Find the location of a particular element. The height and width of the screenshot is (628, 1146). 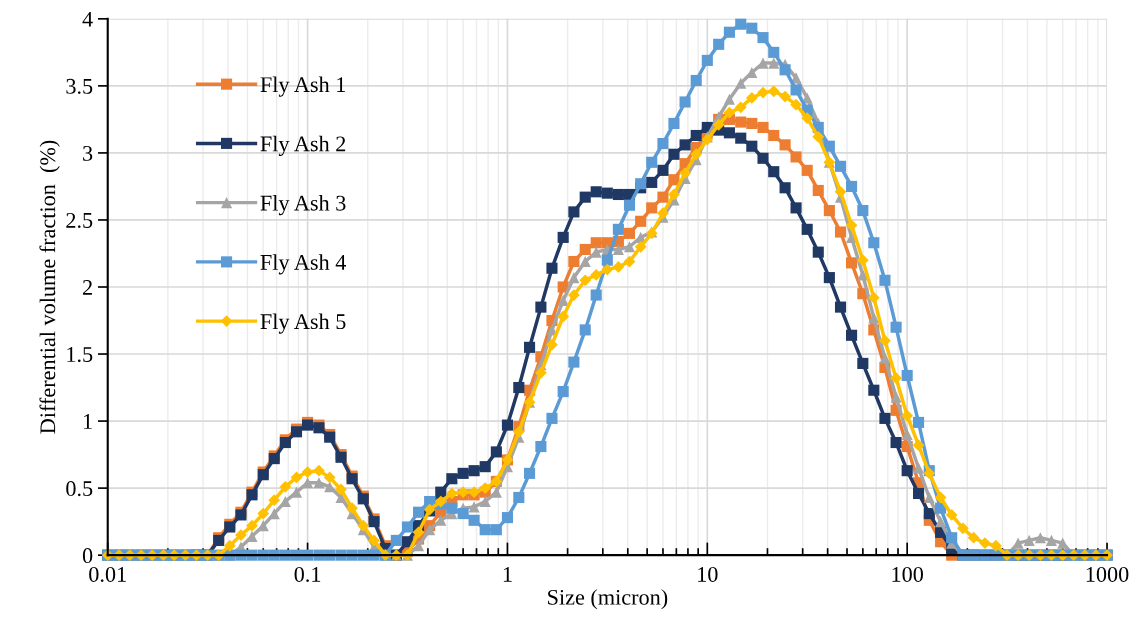

x-tick-label: 0.1 is located at coordinates (307, 574).